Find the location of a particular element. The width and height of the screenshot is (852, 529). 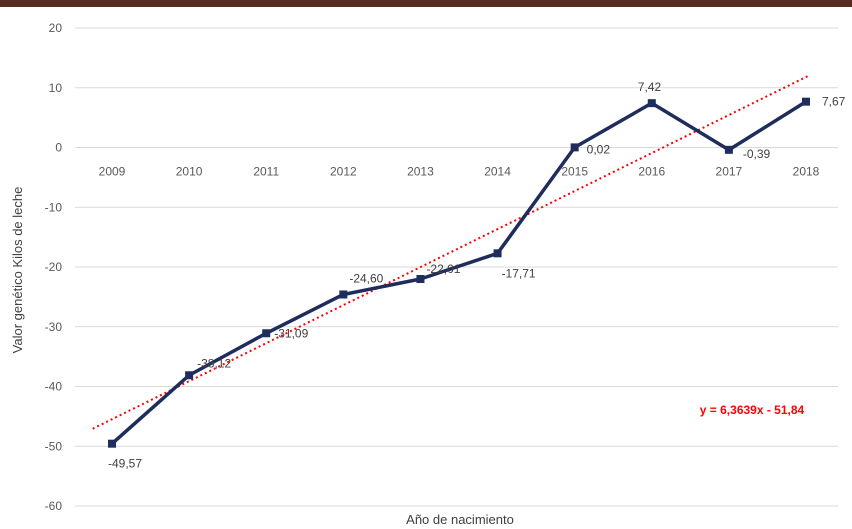

y-tick-label-4: -20 is located at coordinates (54, 267).